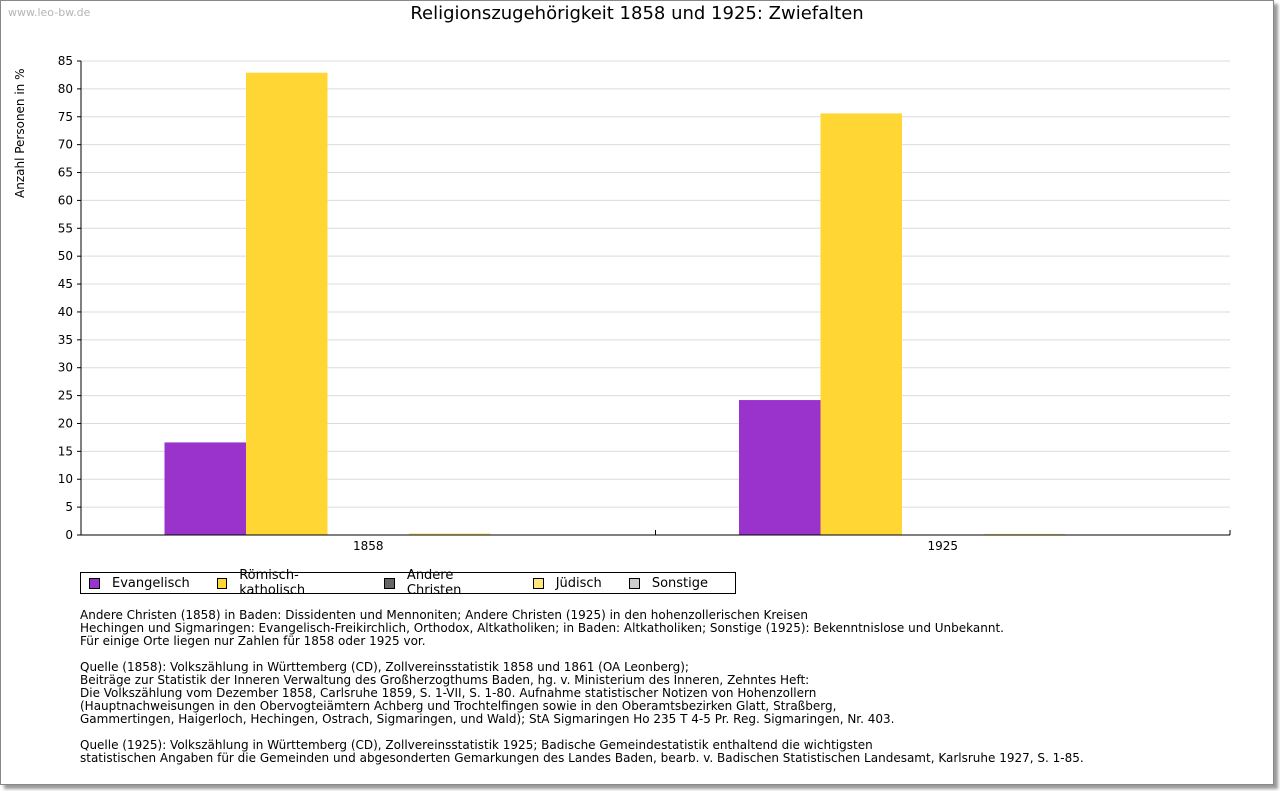  What do you see at coordinates (65, 89) in the screenshot?
I see `y-tick-label: 80` at bounding box center [65, 89].